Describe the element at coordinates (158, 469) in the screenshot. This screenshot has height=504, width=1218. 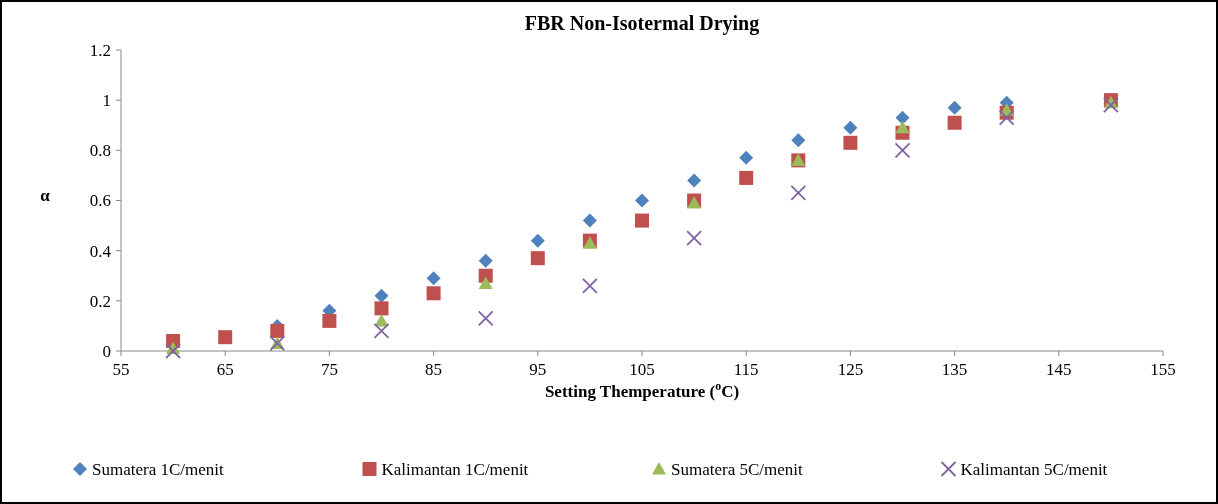
I see `legend-label: Sumatera 1C/menit` at that location.